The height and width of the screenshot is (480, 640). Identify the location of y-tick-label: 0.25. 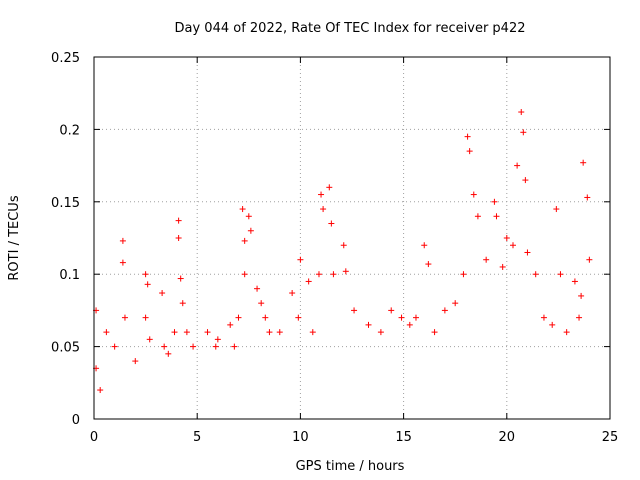
(65, 58).